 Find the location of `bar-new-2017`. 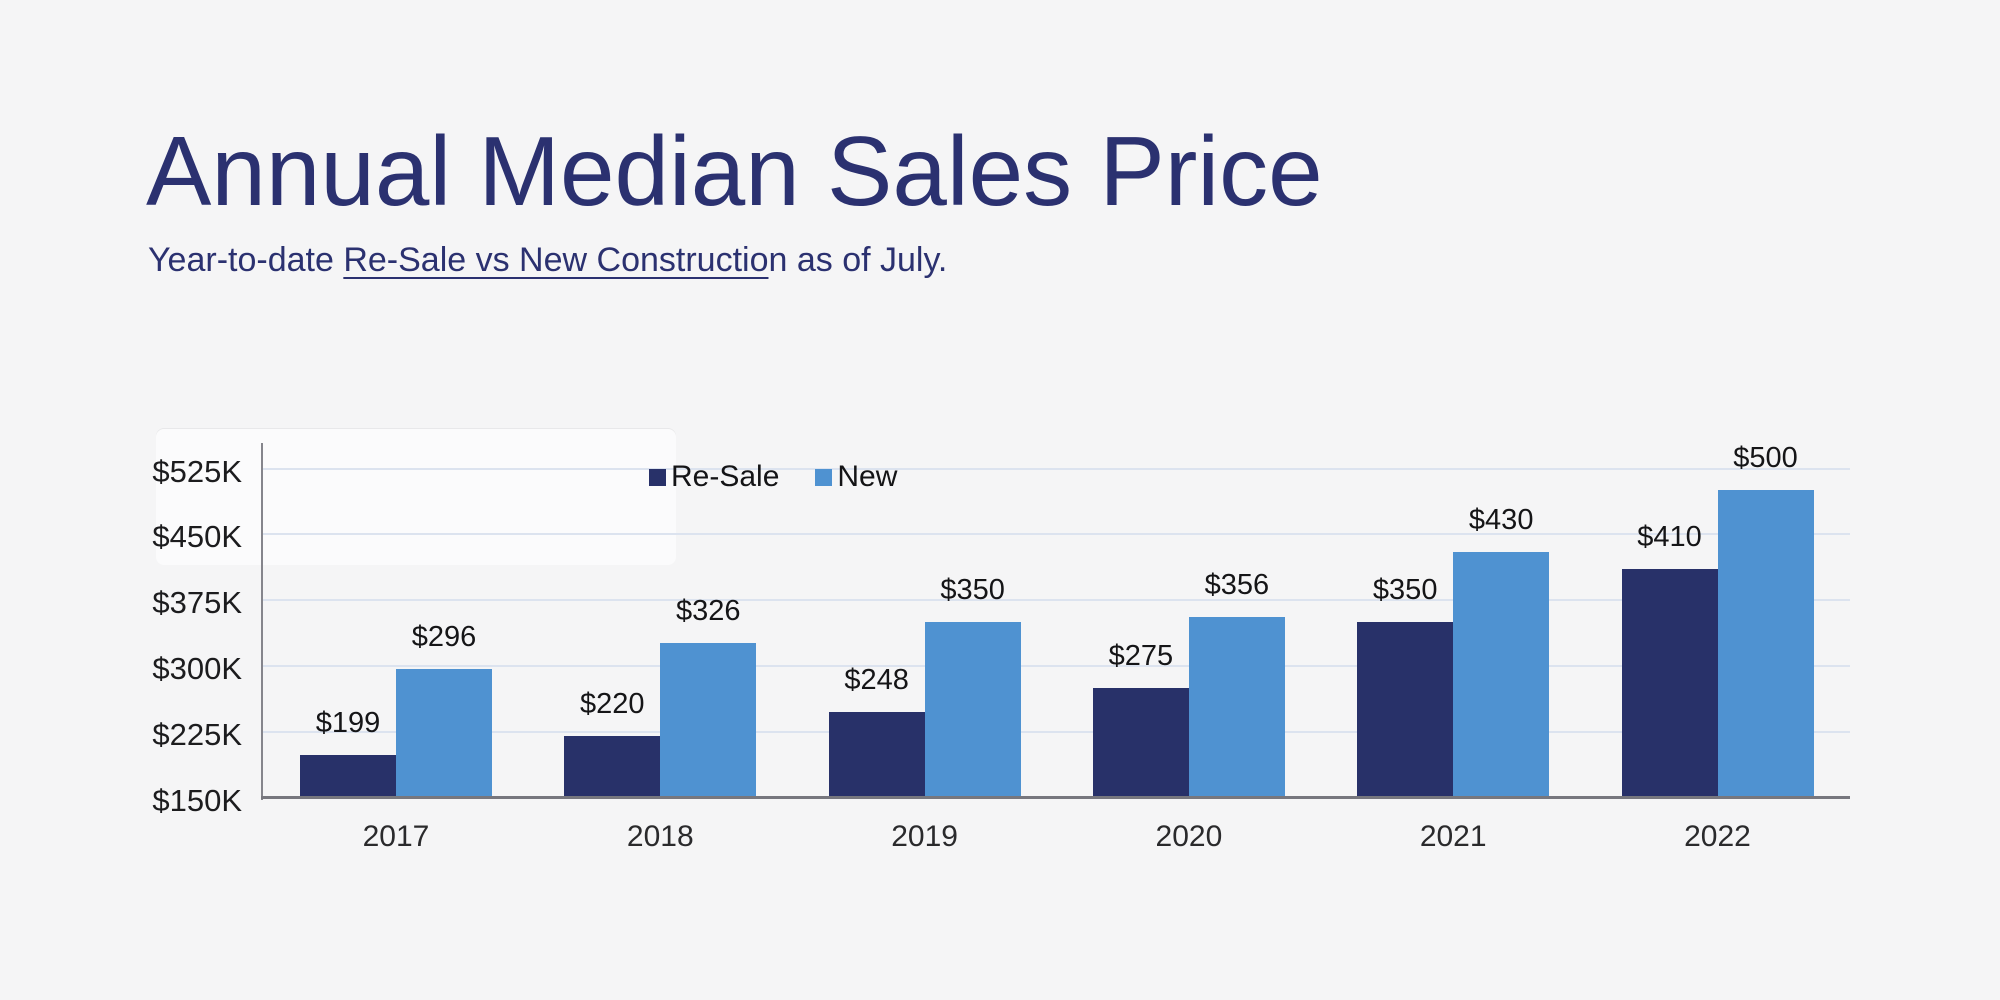

bar-new-2017 is located at coordinates (444, 733).